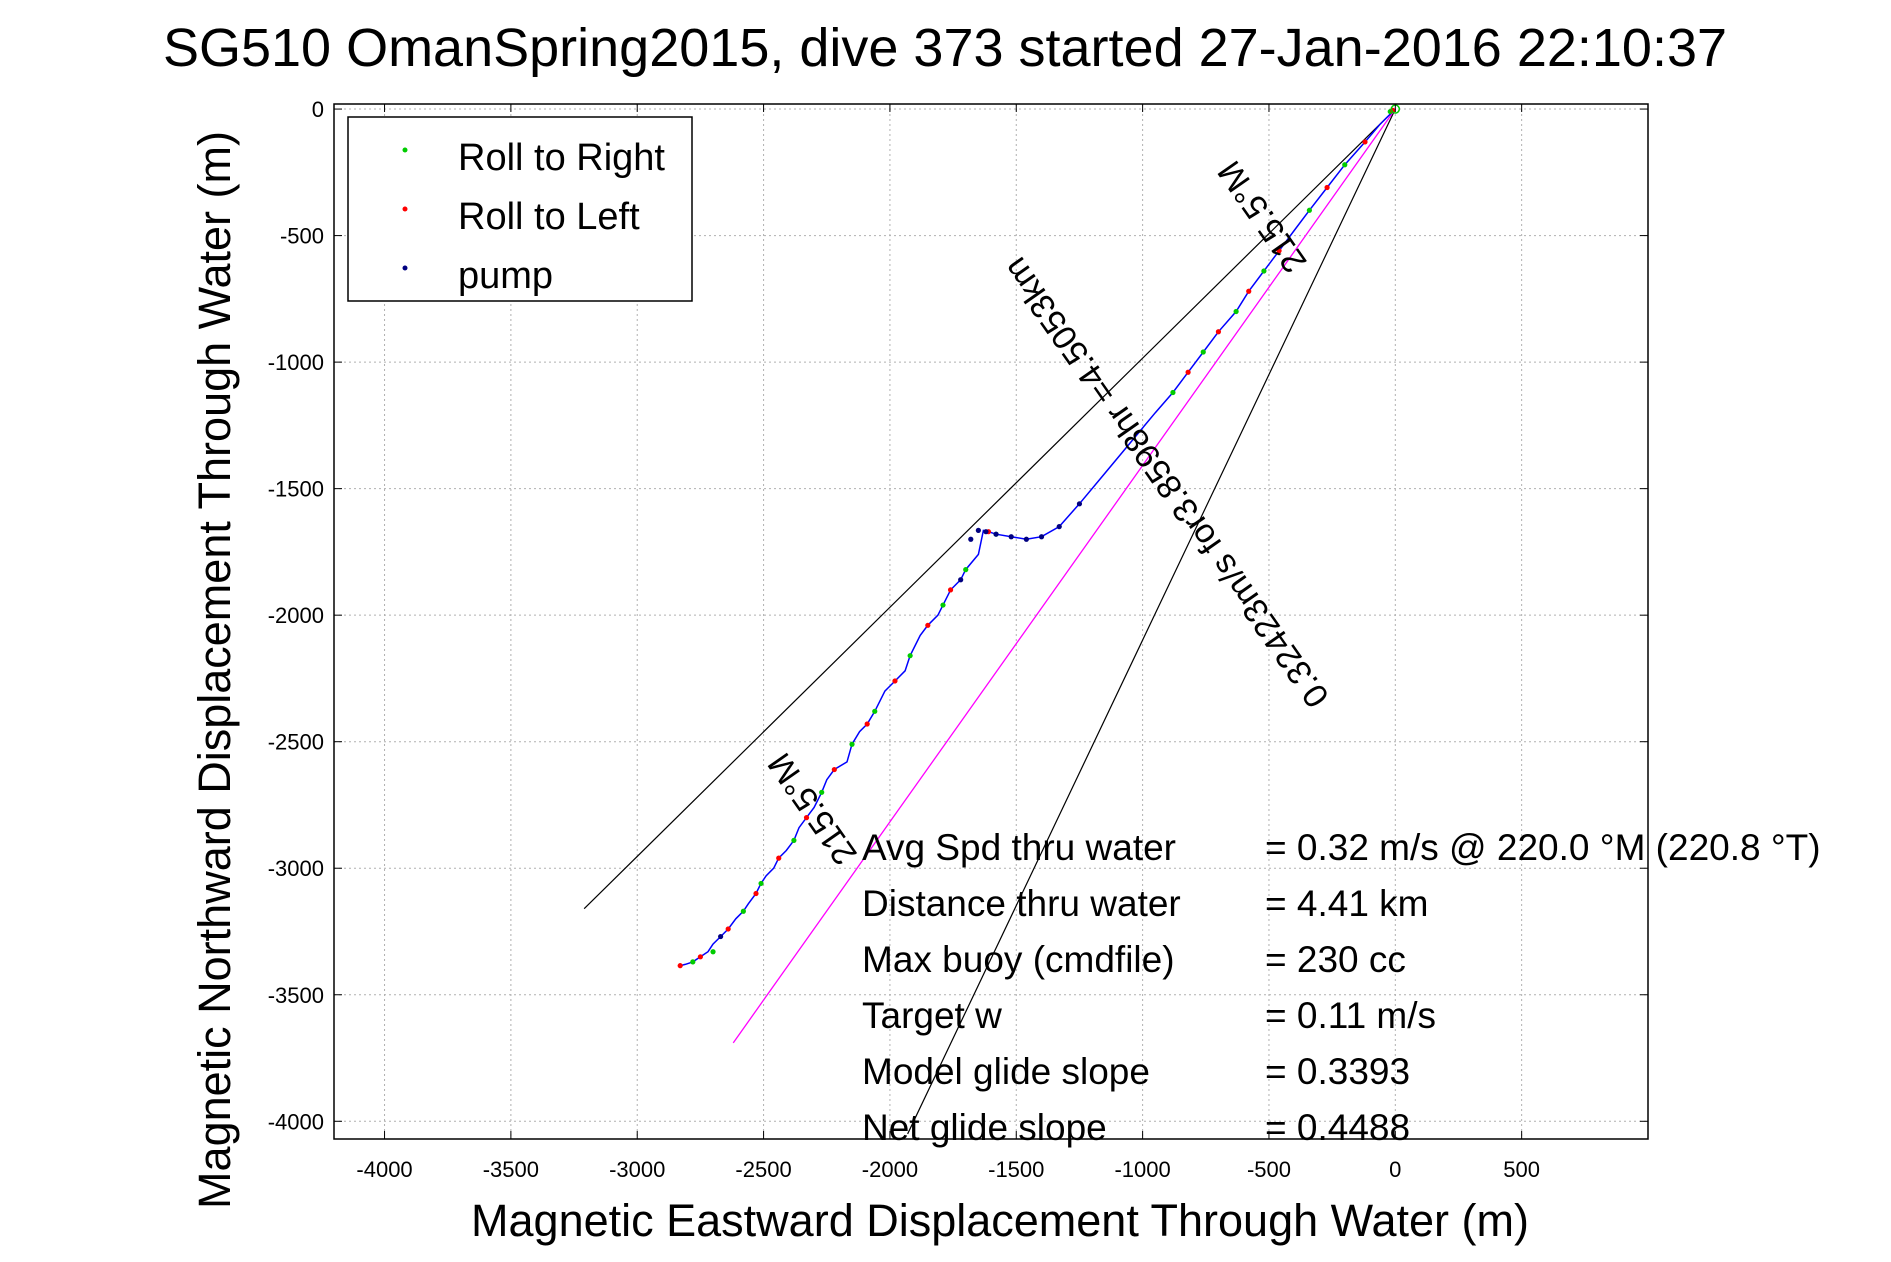 The width and height of the screenshot is (1891, 1262). I want to click on x-tick-label: -2500, so click(763, 1169).